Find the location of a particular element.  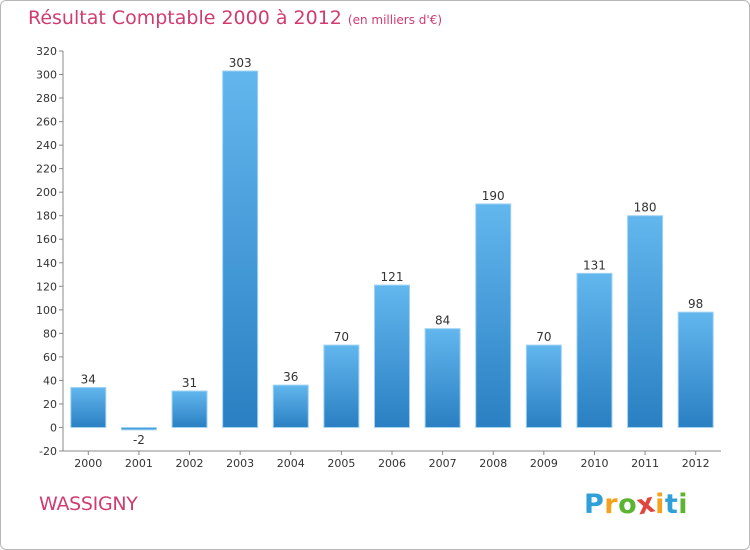

y-tick-label: 220 is located at coordinates (46, 169).